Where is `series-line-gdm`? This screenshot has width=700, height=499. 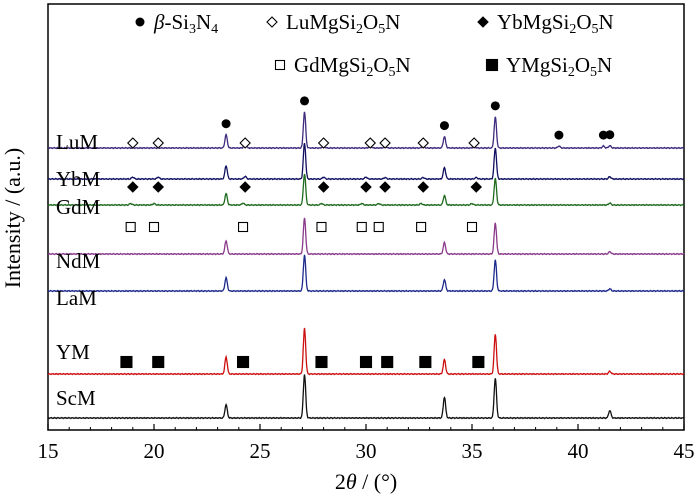
series-line-gdm is located at coordinates (366, 190).